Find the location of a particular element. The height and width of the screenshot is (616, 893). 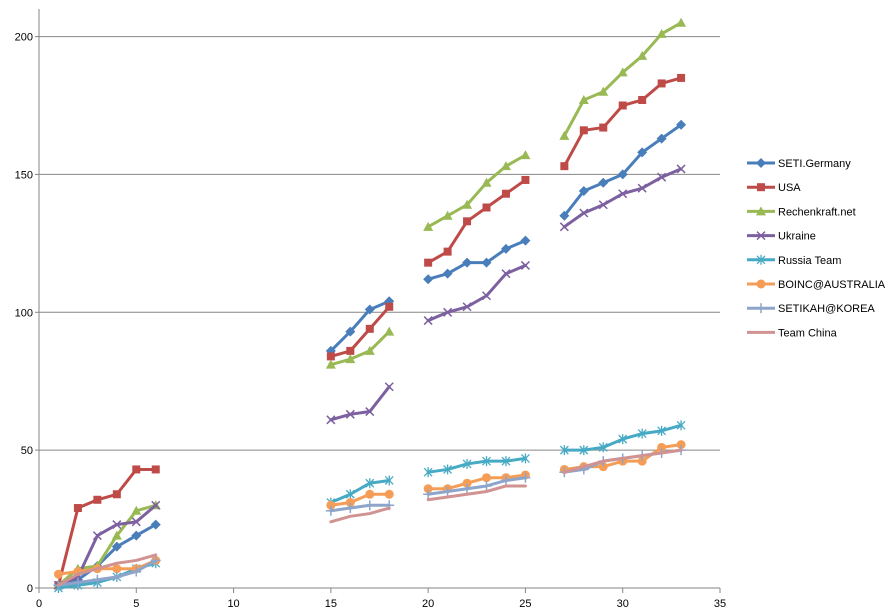

legend-entry: SETIKAH@KOREA is located at coordinates (811, 309).